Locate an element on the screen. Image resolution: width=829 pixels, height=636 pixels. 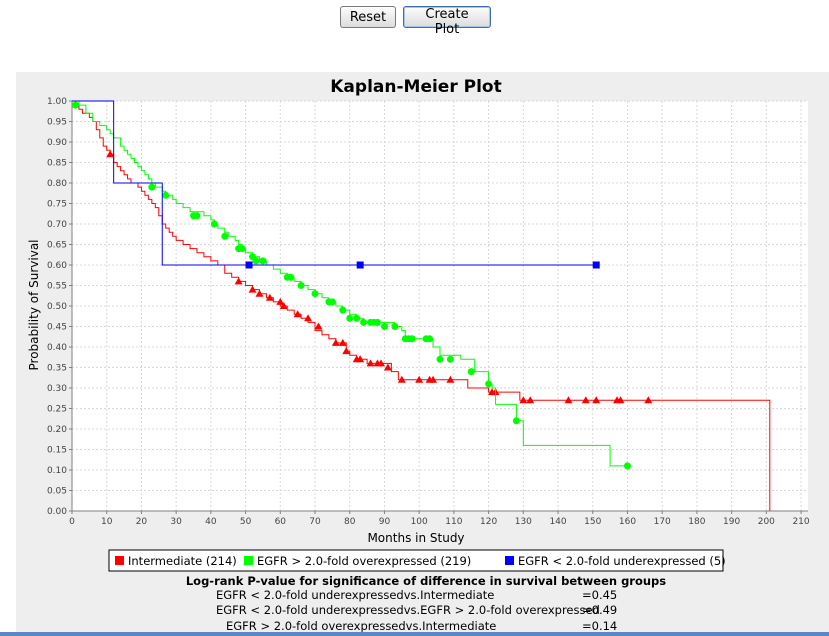
x-tick-label: 120 is located at coordinates (488, 522).